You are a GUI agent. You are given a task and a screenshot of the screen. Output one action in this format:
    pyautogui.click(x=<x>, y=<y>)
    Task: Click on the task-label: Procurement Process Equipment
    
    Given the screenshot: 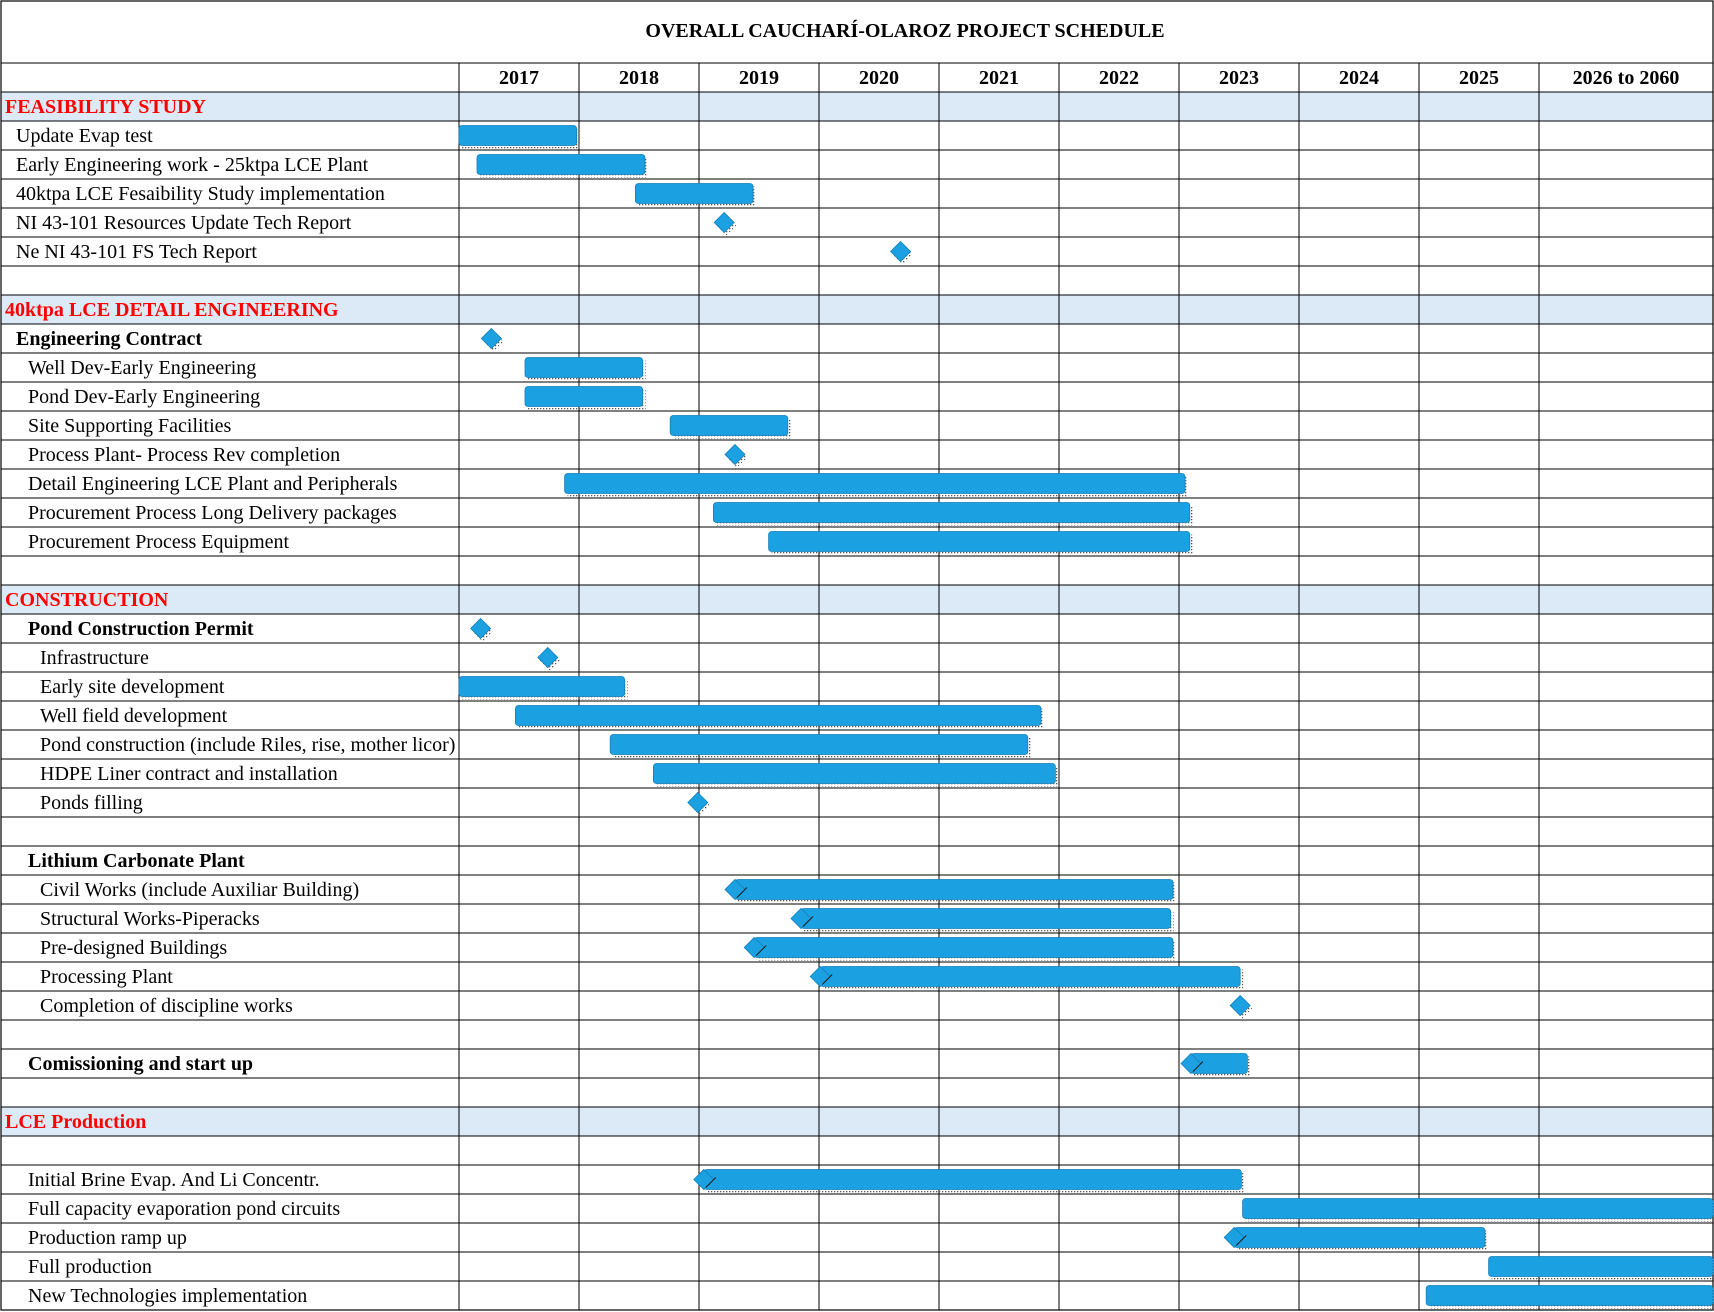 What is the action you would take?
    pyautogui.click(x=158, y=542)
    